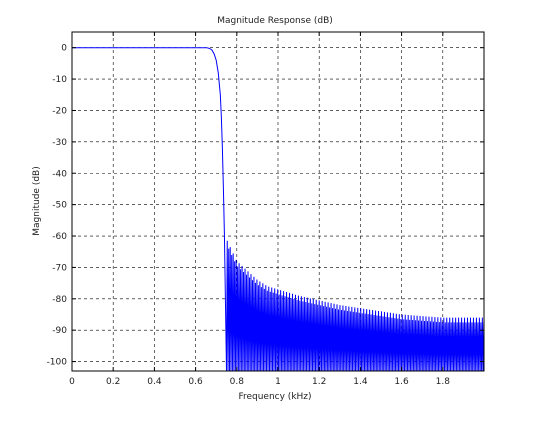 Image resolution: width=548 pixels, height=422 pixels. What do you see at coordinates (59, 300) in the screenshot?
I see `y-tick-label: -80` at bounding box center [59, 300].